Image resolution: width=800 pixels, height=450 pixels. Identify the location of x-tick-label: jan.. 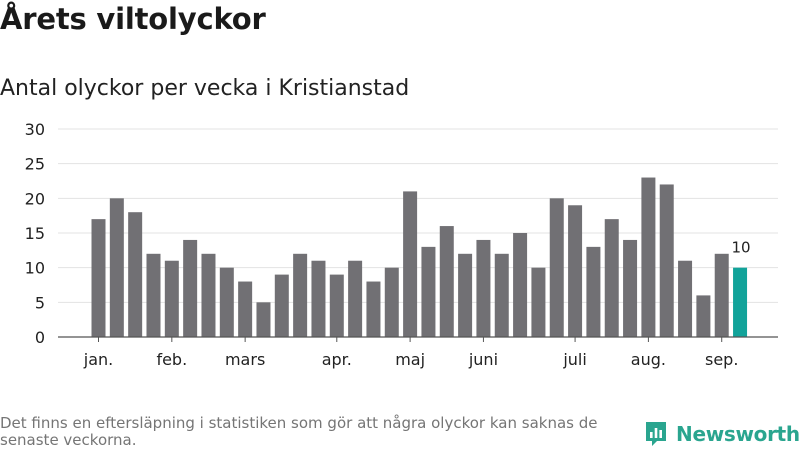
(98, 359).